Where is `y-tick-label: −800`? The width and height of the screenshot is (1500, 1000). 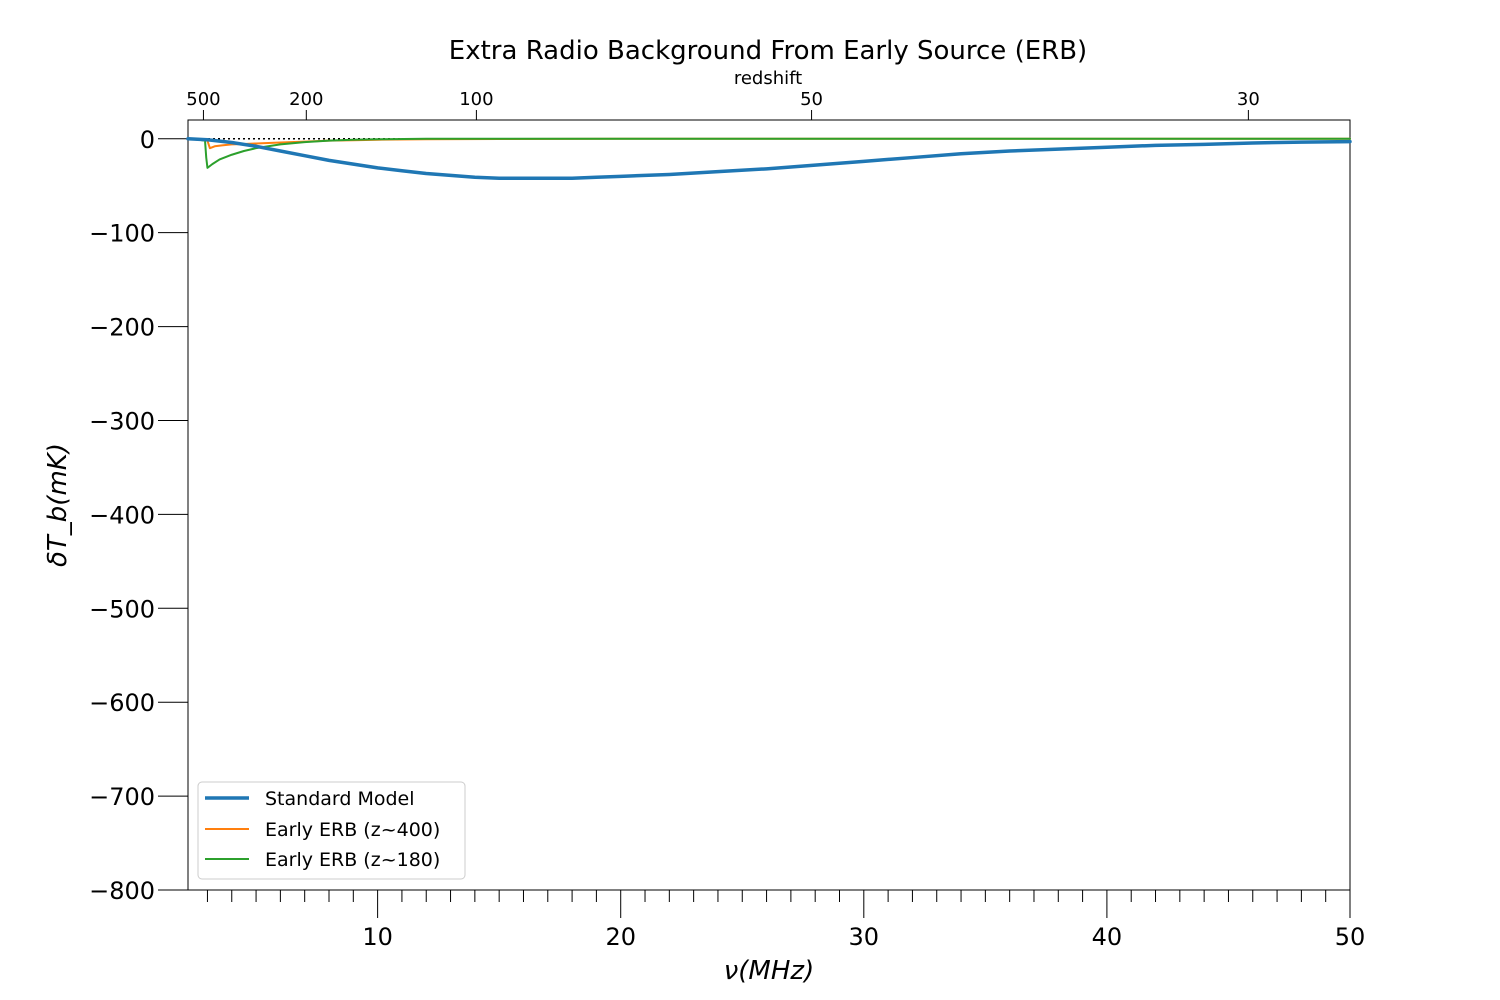
y-tick-label: −800 is located at coordinates (122, 891).